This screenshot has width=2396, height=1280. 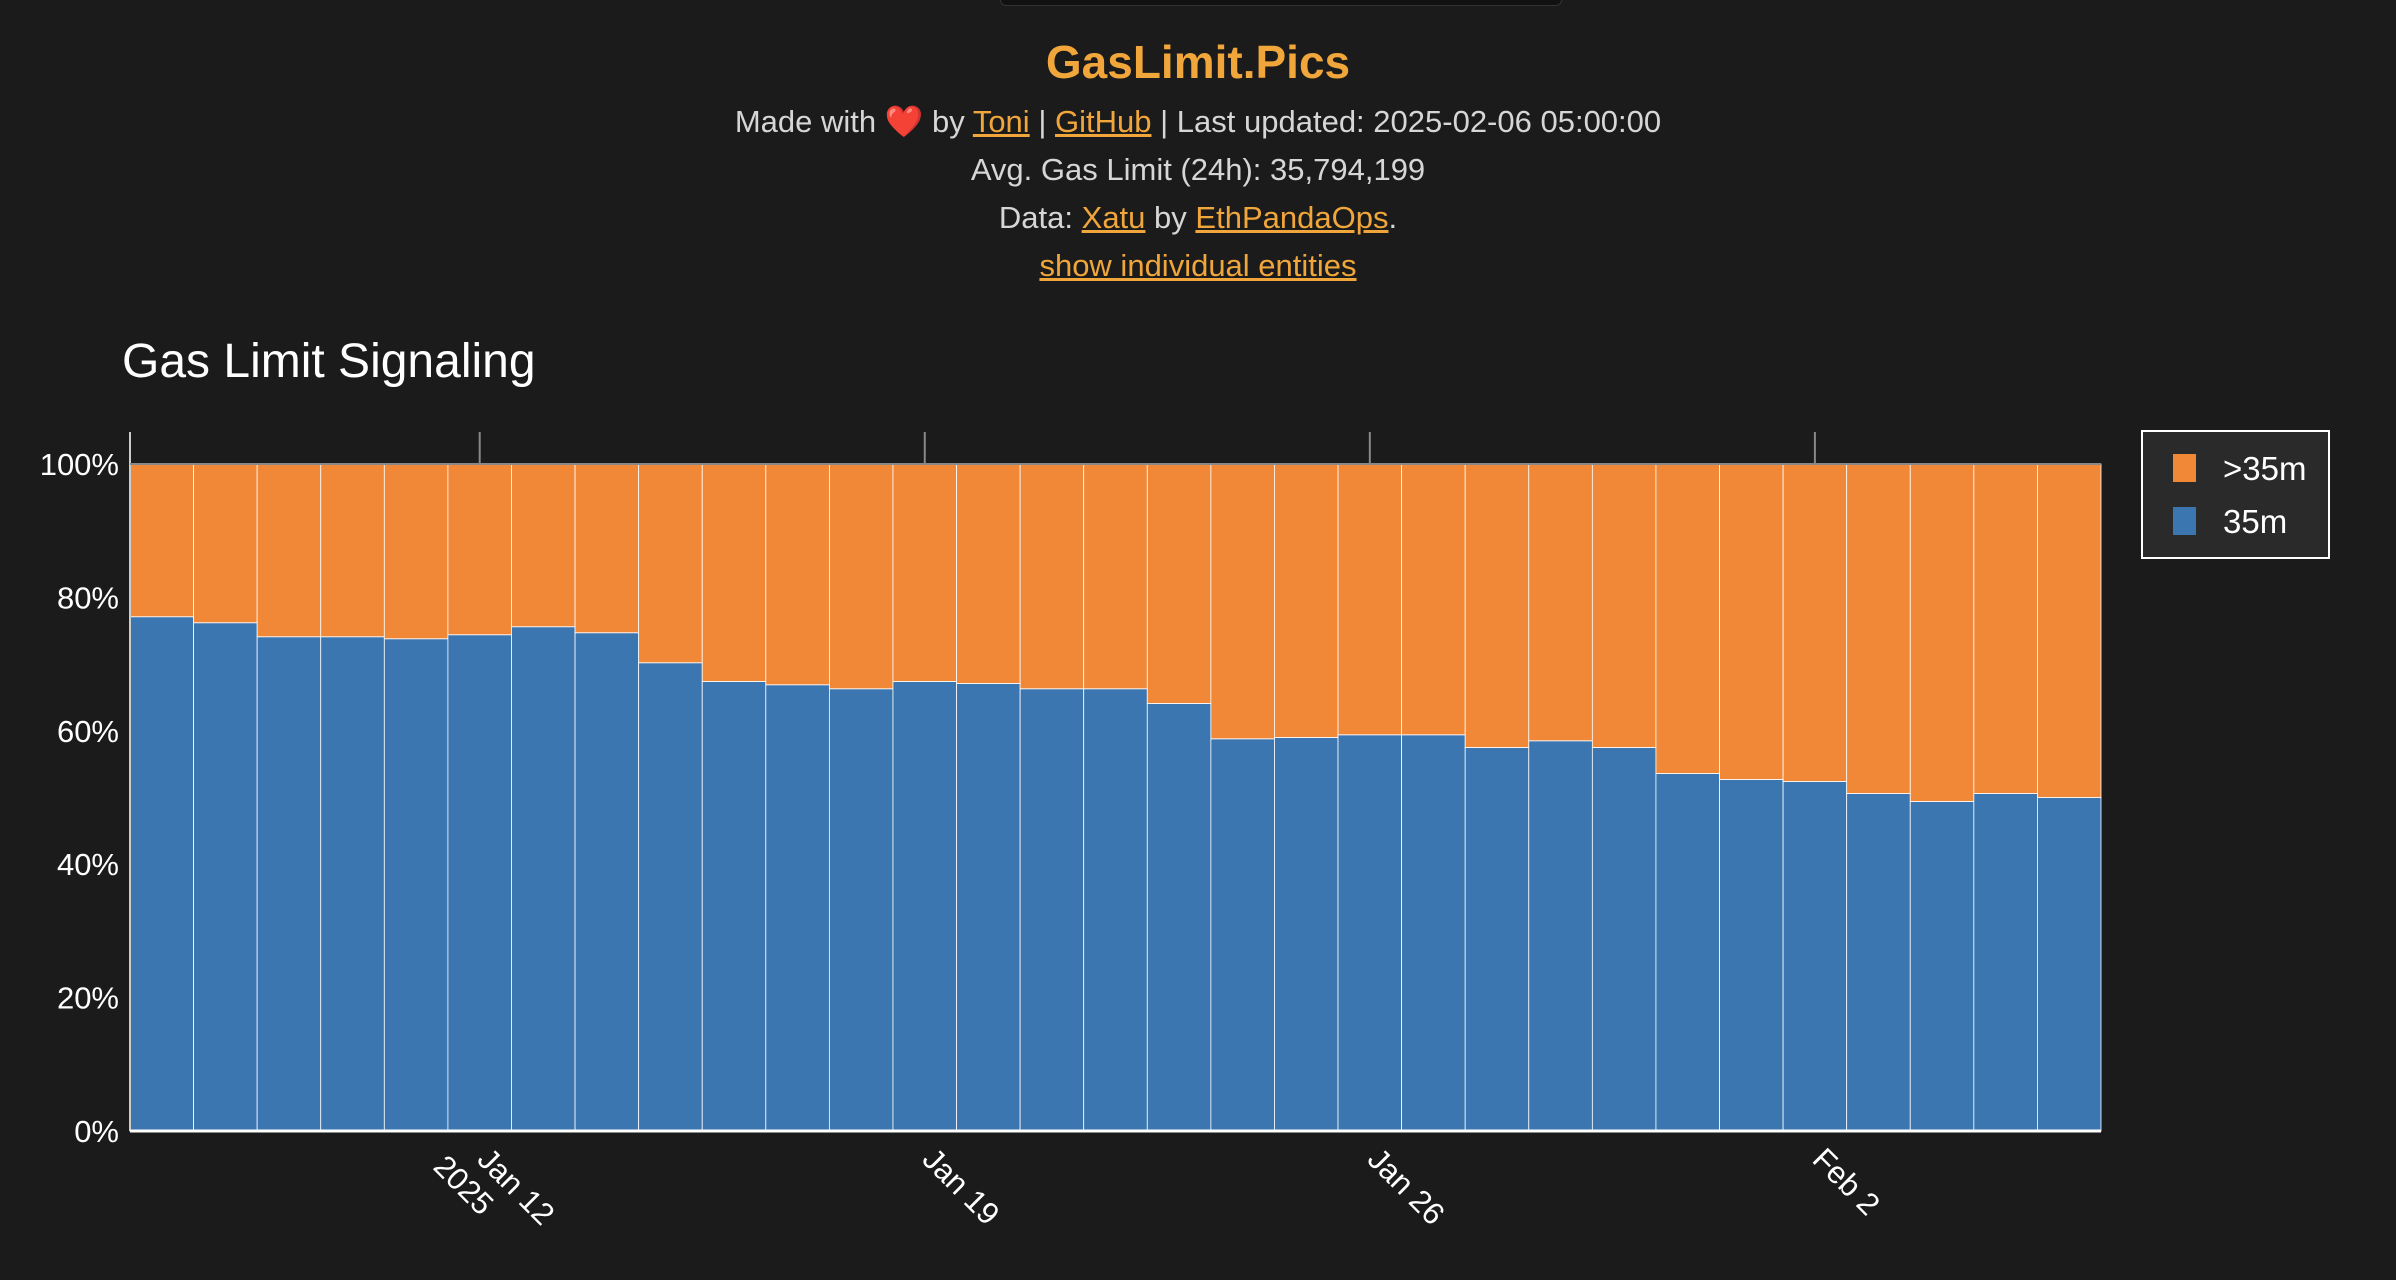 I want to click on x-tick-label: Jan 26, so click(x=1406, y=1186).